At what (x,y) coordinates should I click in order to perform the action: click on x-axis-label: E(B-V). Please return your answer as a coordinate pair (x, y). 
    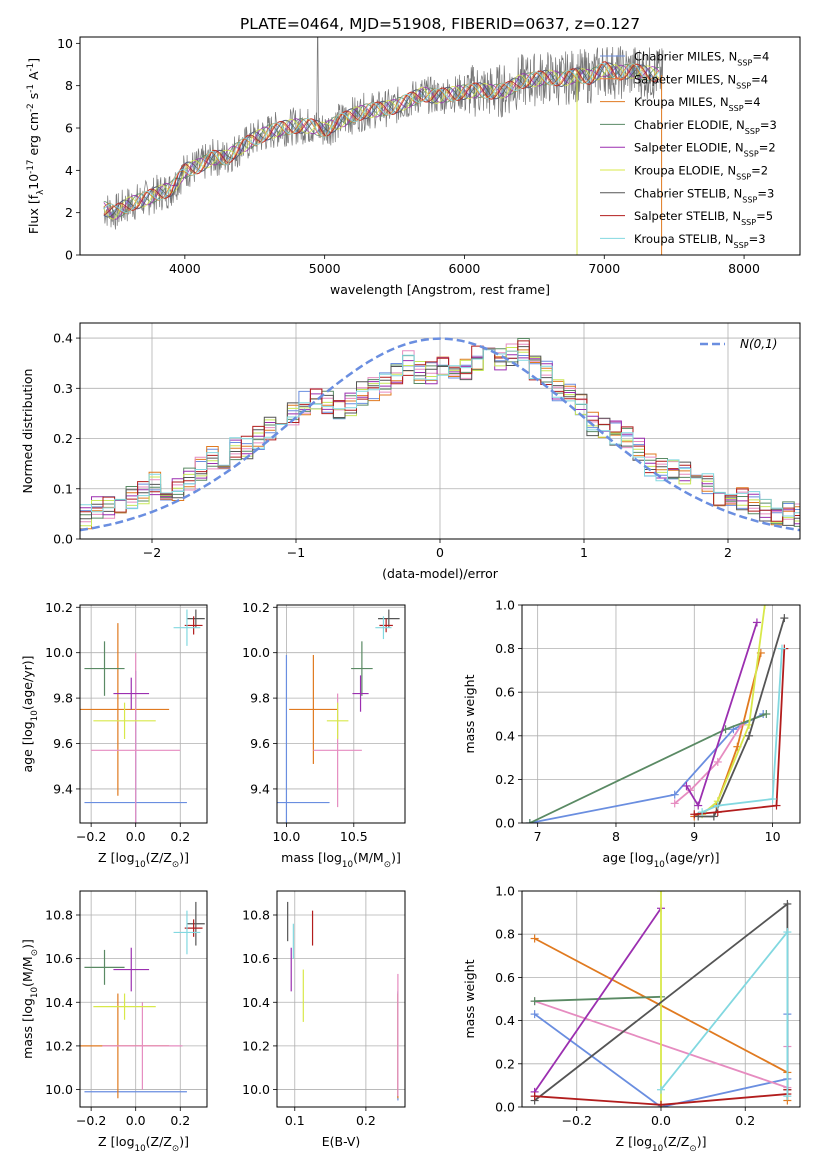
    Looking at the image, I should click on (341, 1141).